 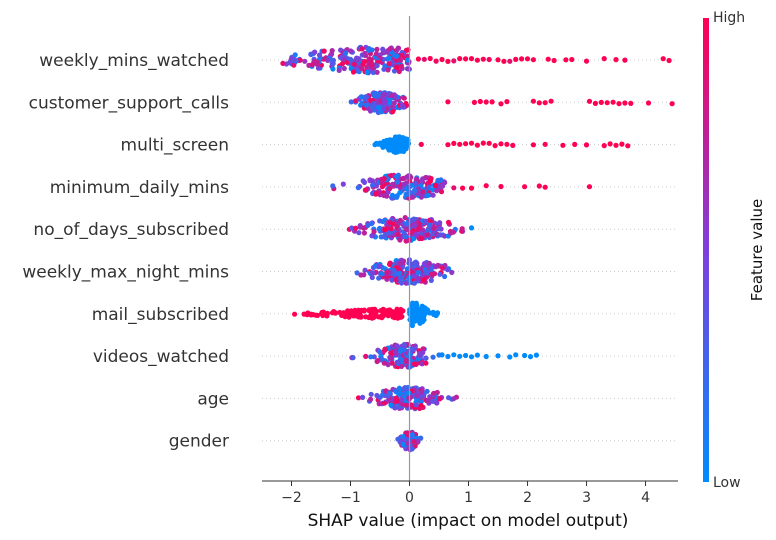 I want to click on feature-label-gender: gender, so click(x=199, y=442).